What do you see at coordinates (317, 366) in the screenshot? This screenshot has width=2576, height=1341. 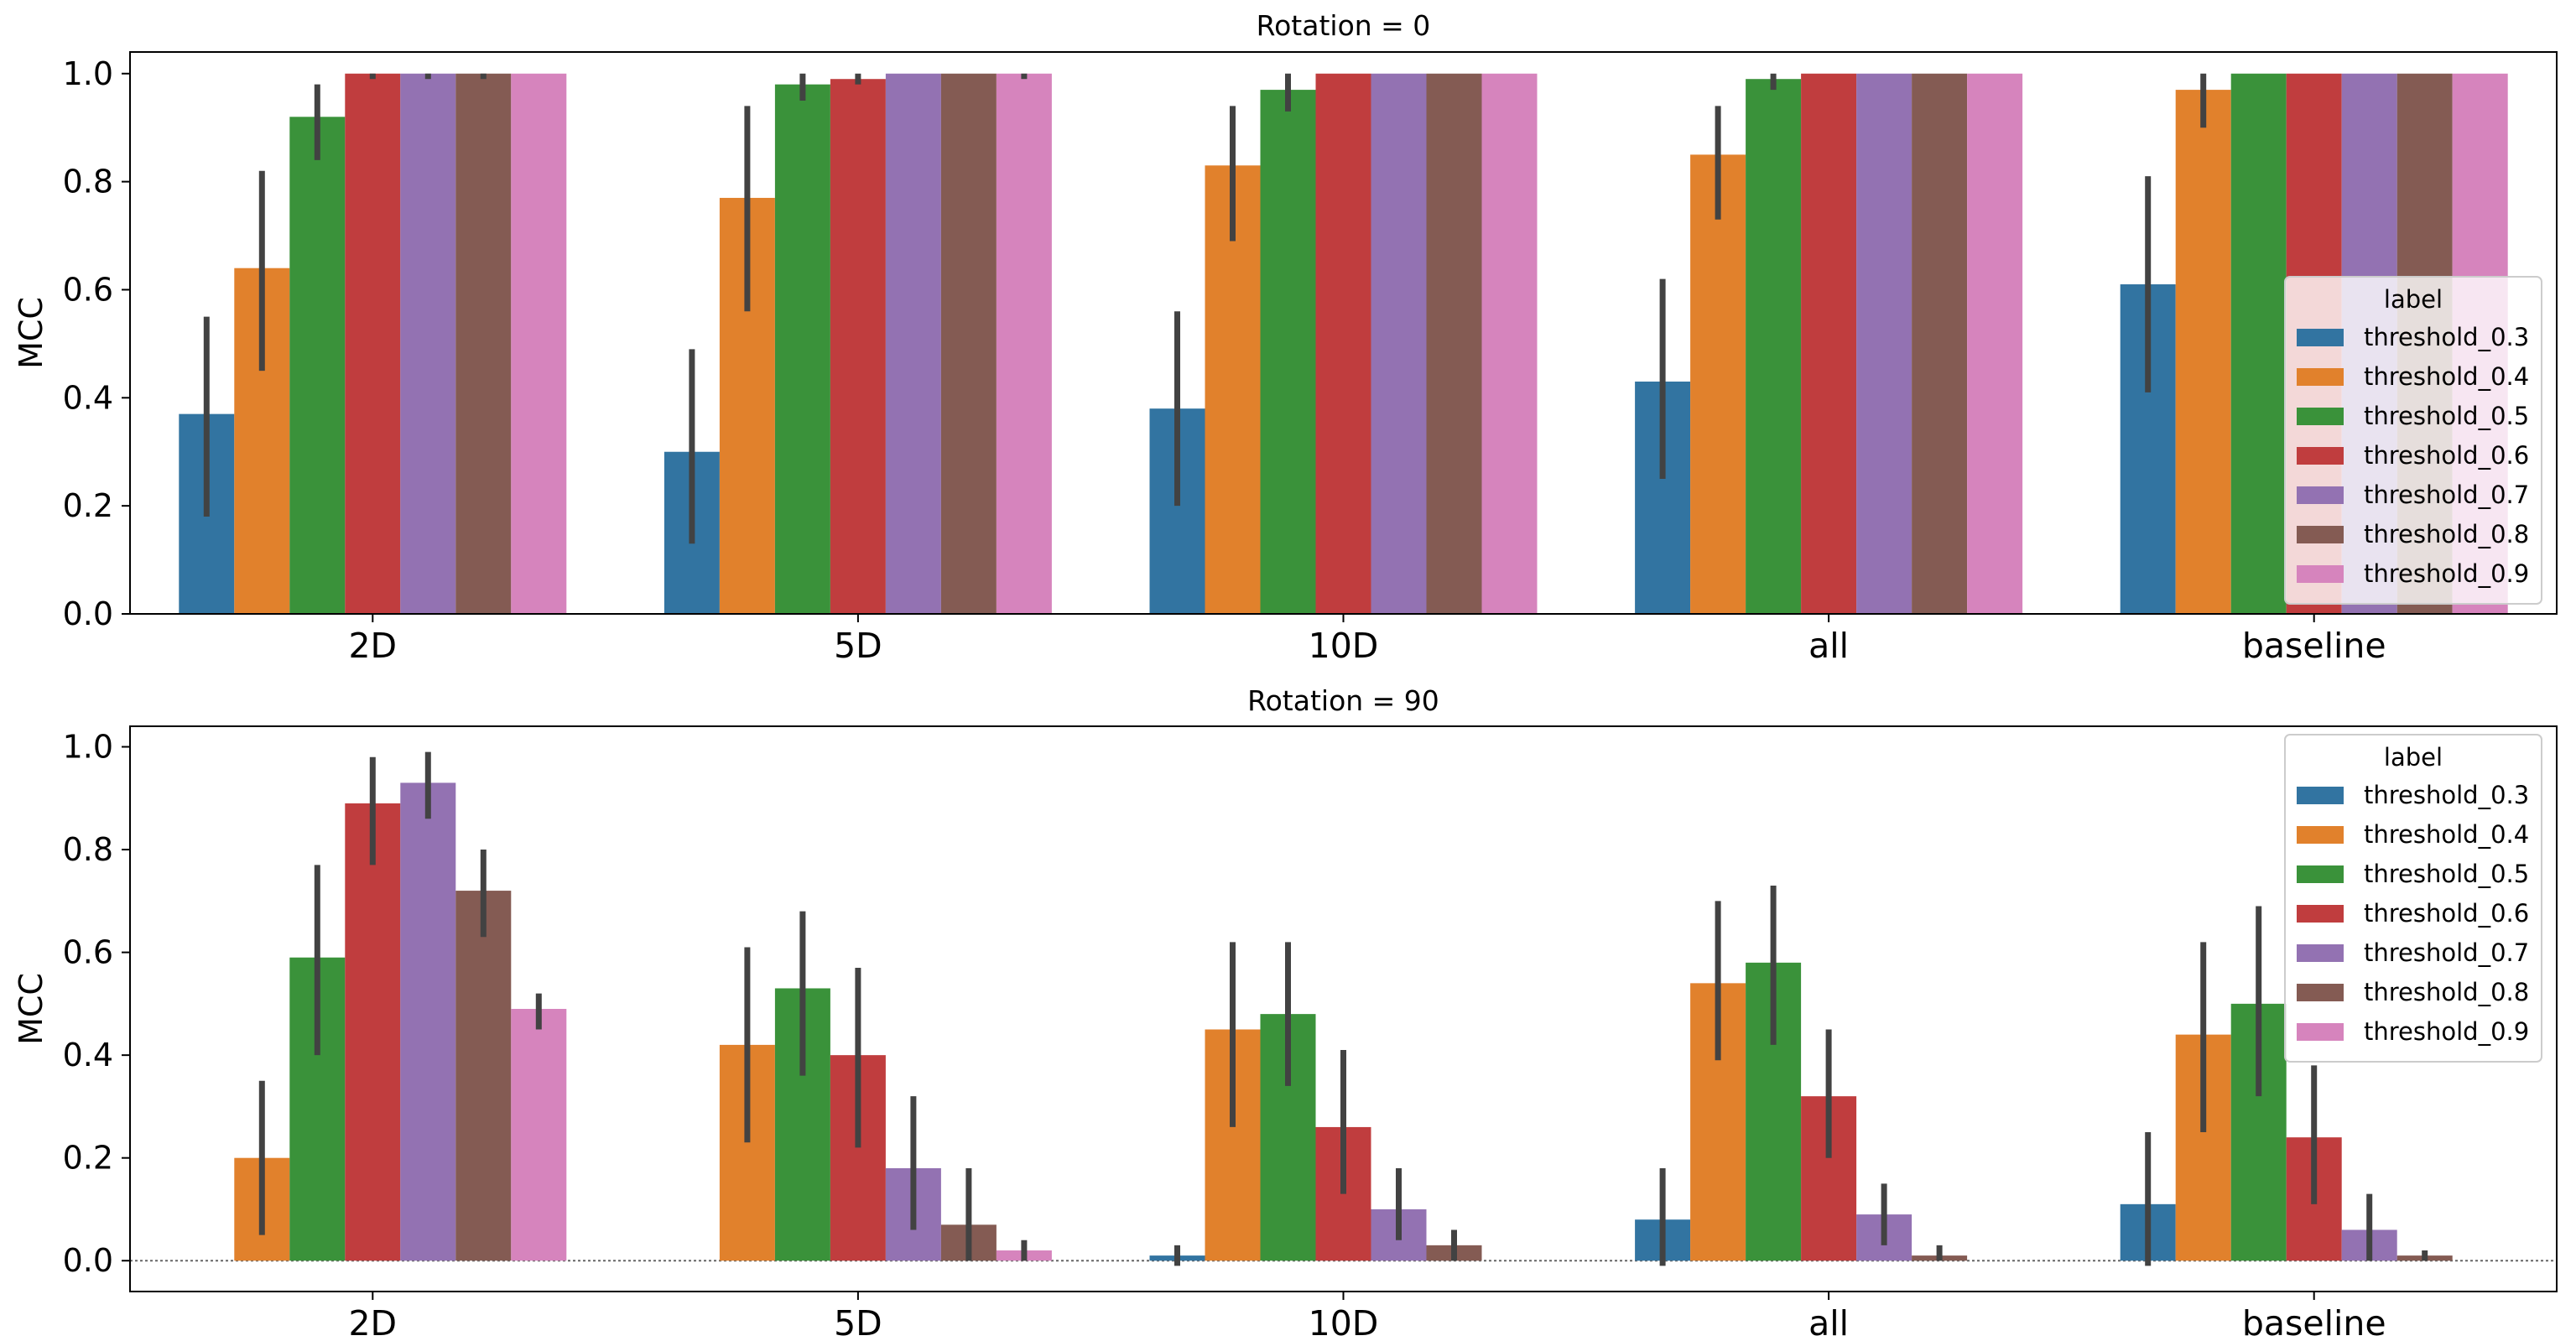 I see `bar-threshold_0.5-2D` at bounding box center [317, 366].